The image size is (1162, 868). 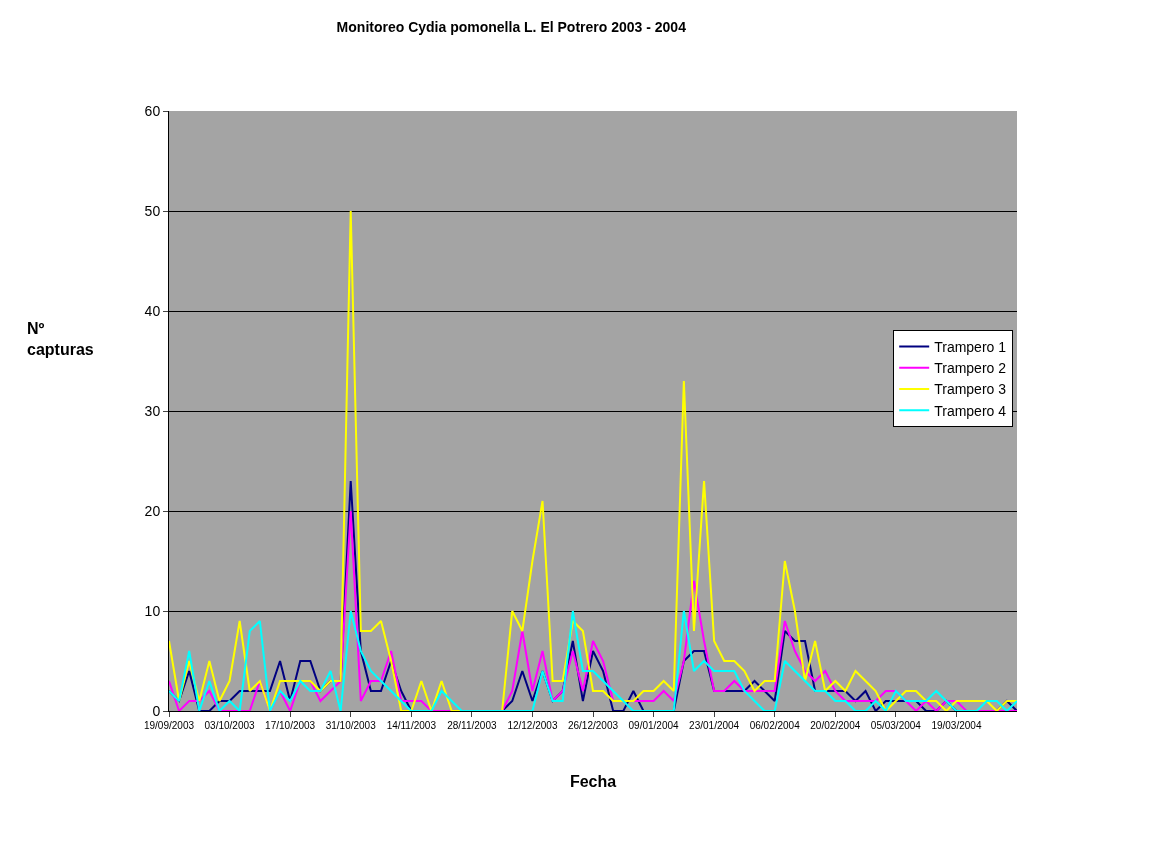 I want to click on x-tick-label: 14/11/2003, so click(x=411, y=725).